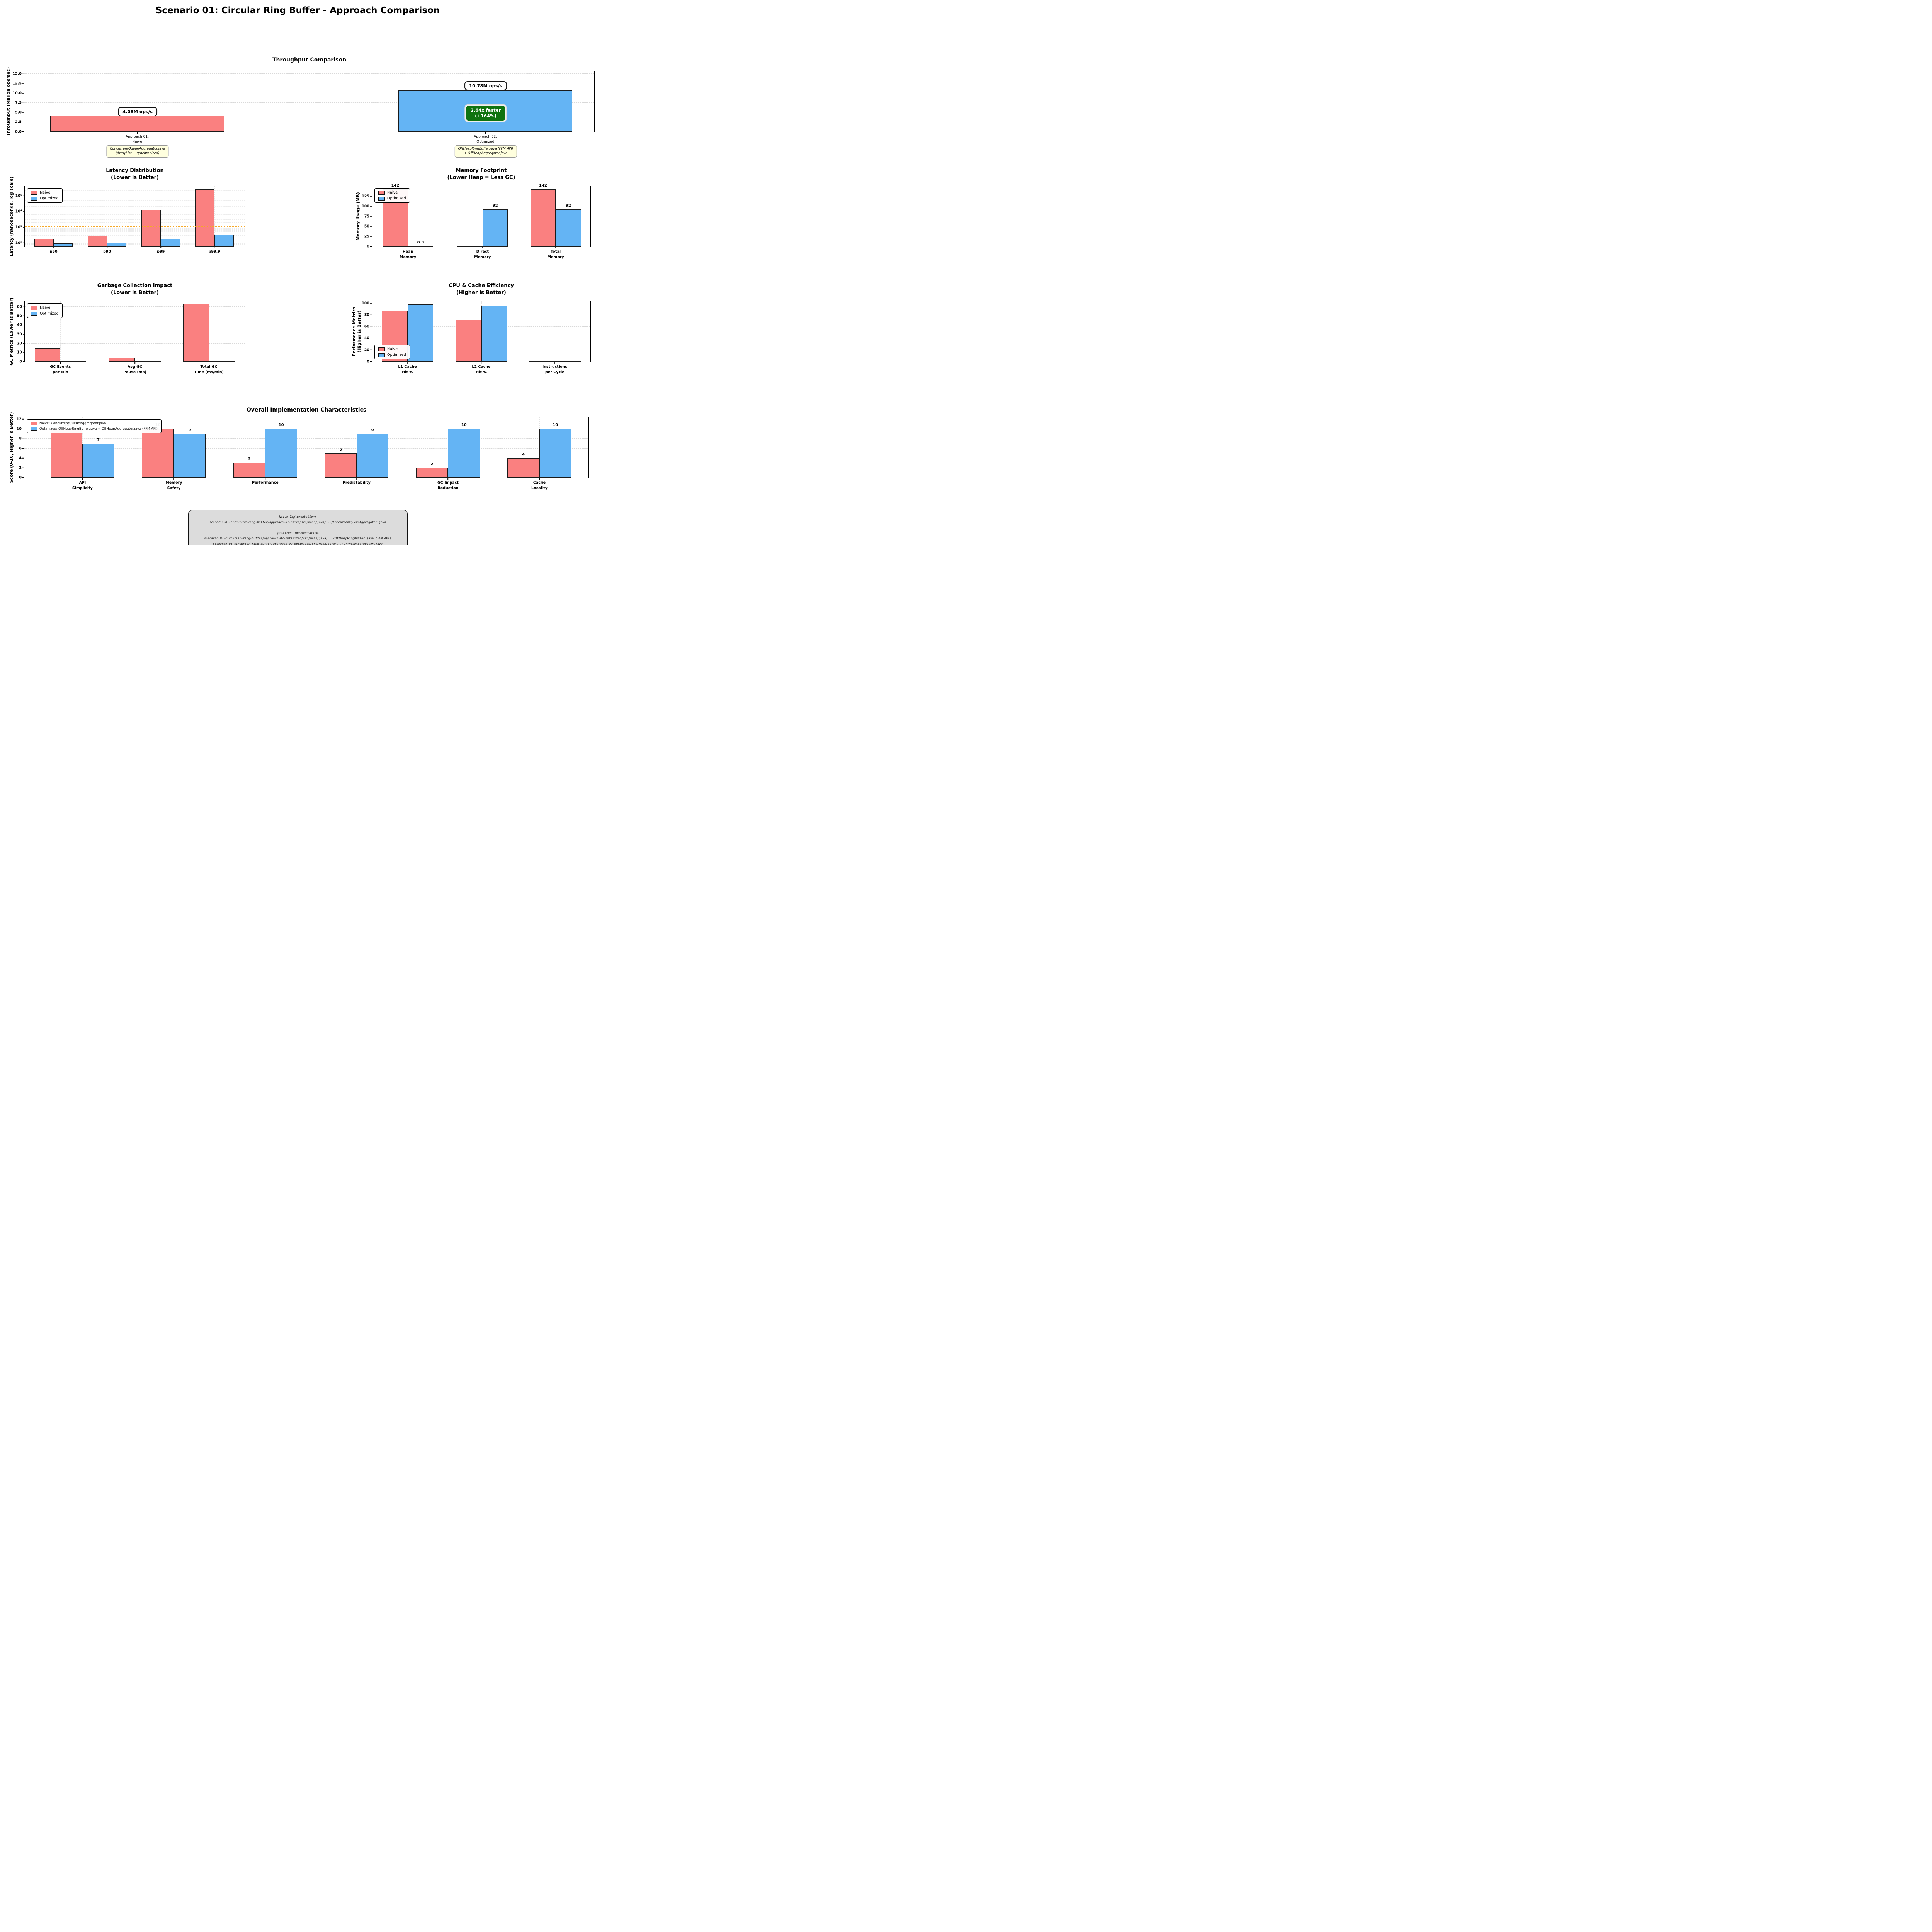  Describe the element at coordinates (137, 112) in the screenshot. I see `naive-throughput-value-box: 4.08M ops/s` at that location.